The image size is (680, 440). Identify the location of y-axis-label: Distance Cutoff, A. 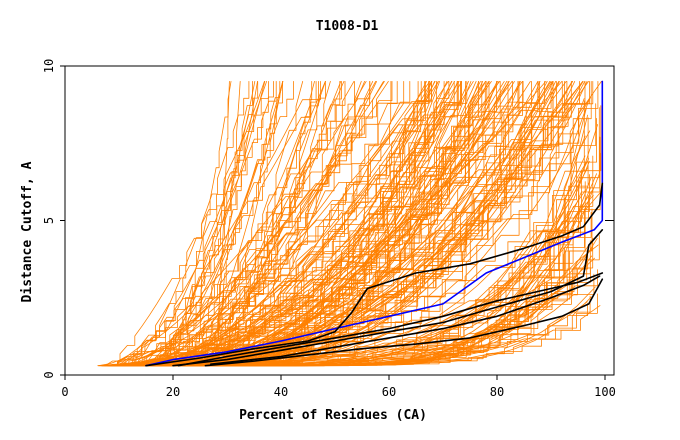
(27, 231).